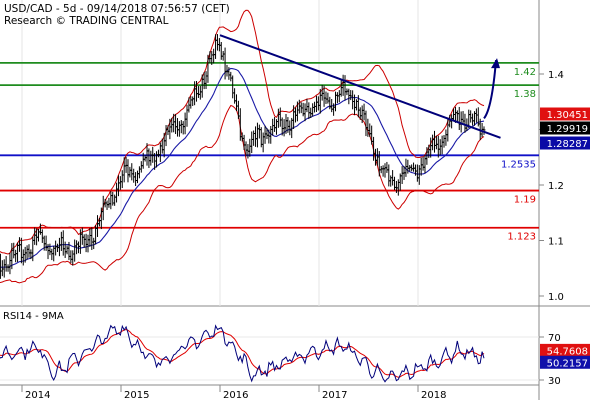  Describe the element at coordinates (136, 395) in the screenshot. I see `year-label: 2015` at that location.